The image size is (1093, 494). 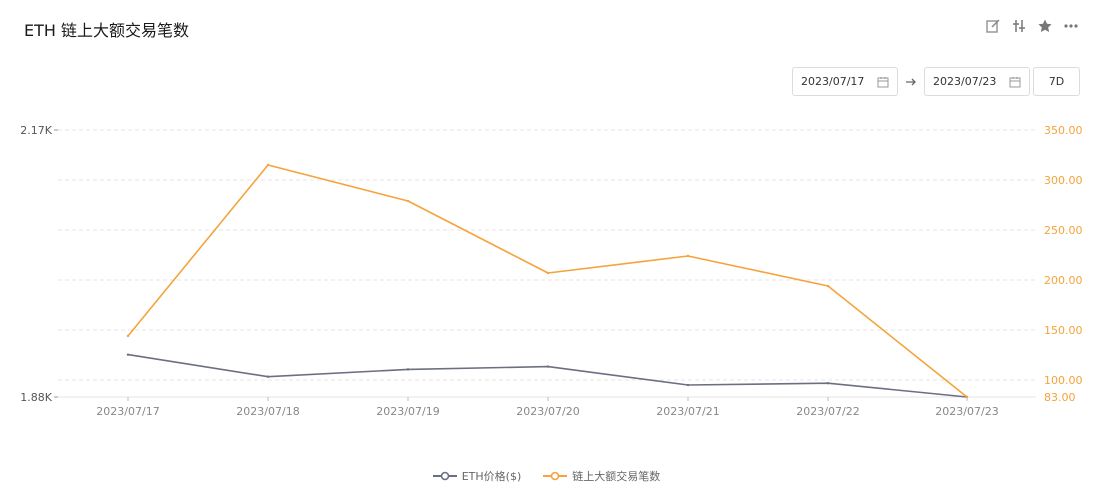 I want to click on date-range: 2023/07/17 2023/07/23, so click(x=911, y=81).